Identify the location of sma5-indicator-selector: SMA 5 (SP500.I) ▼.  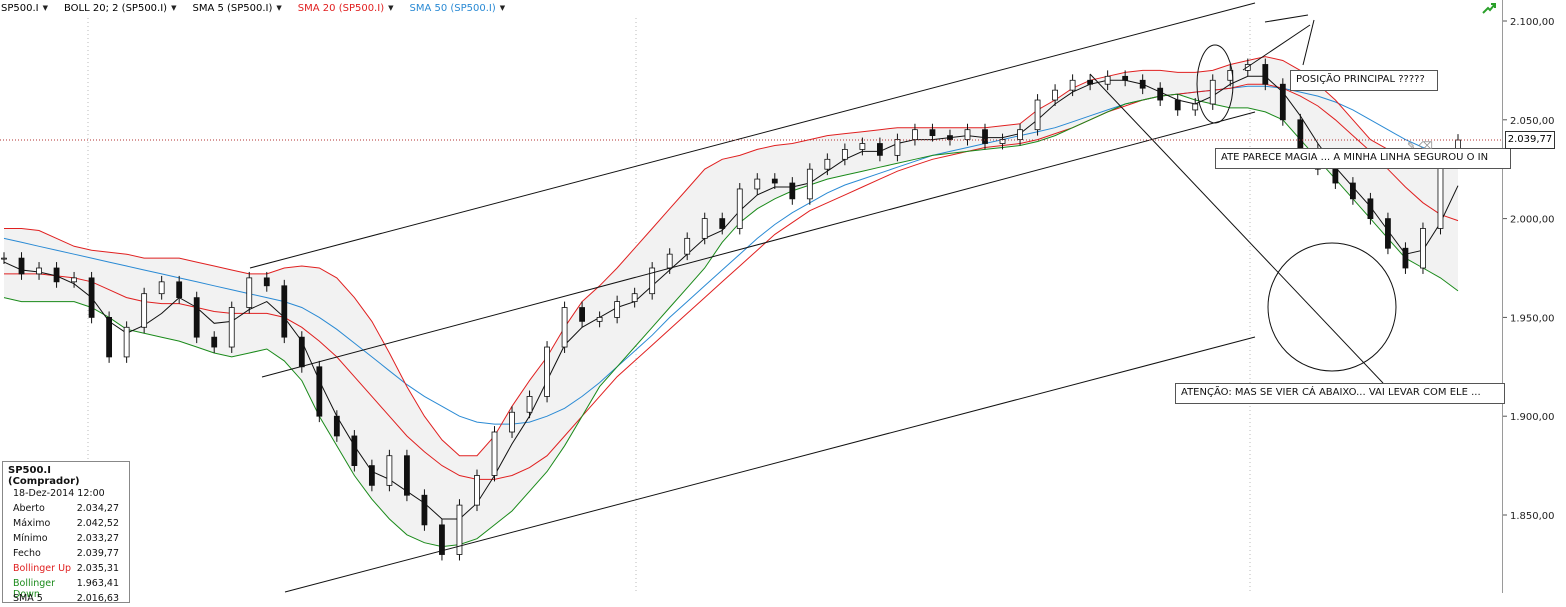
(236, 8).